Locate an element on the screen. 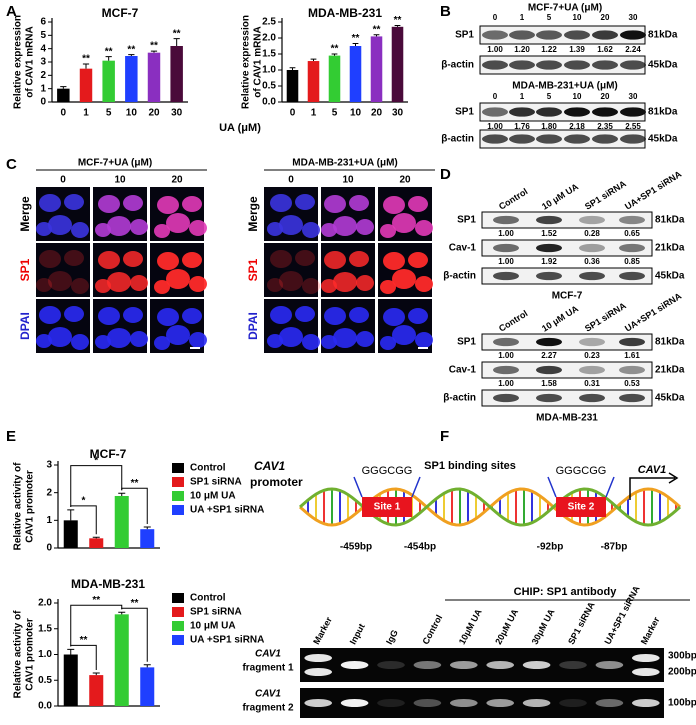  quant-label: 1.58 is located at coordinates (549, 383).